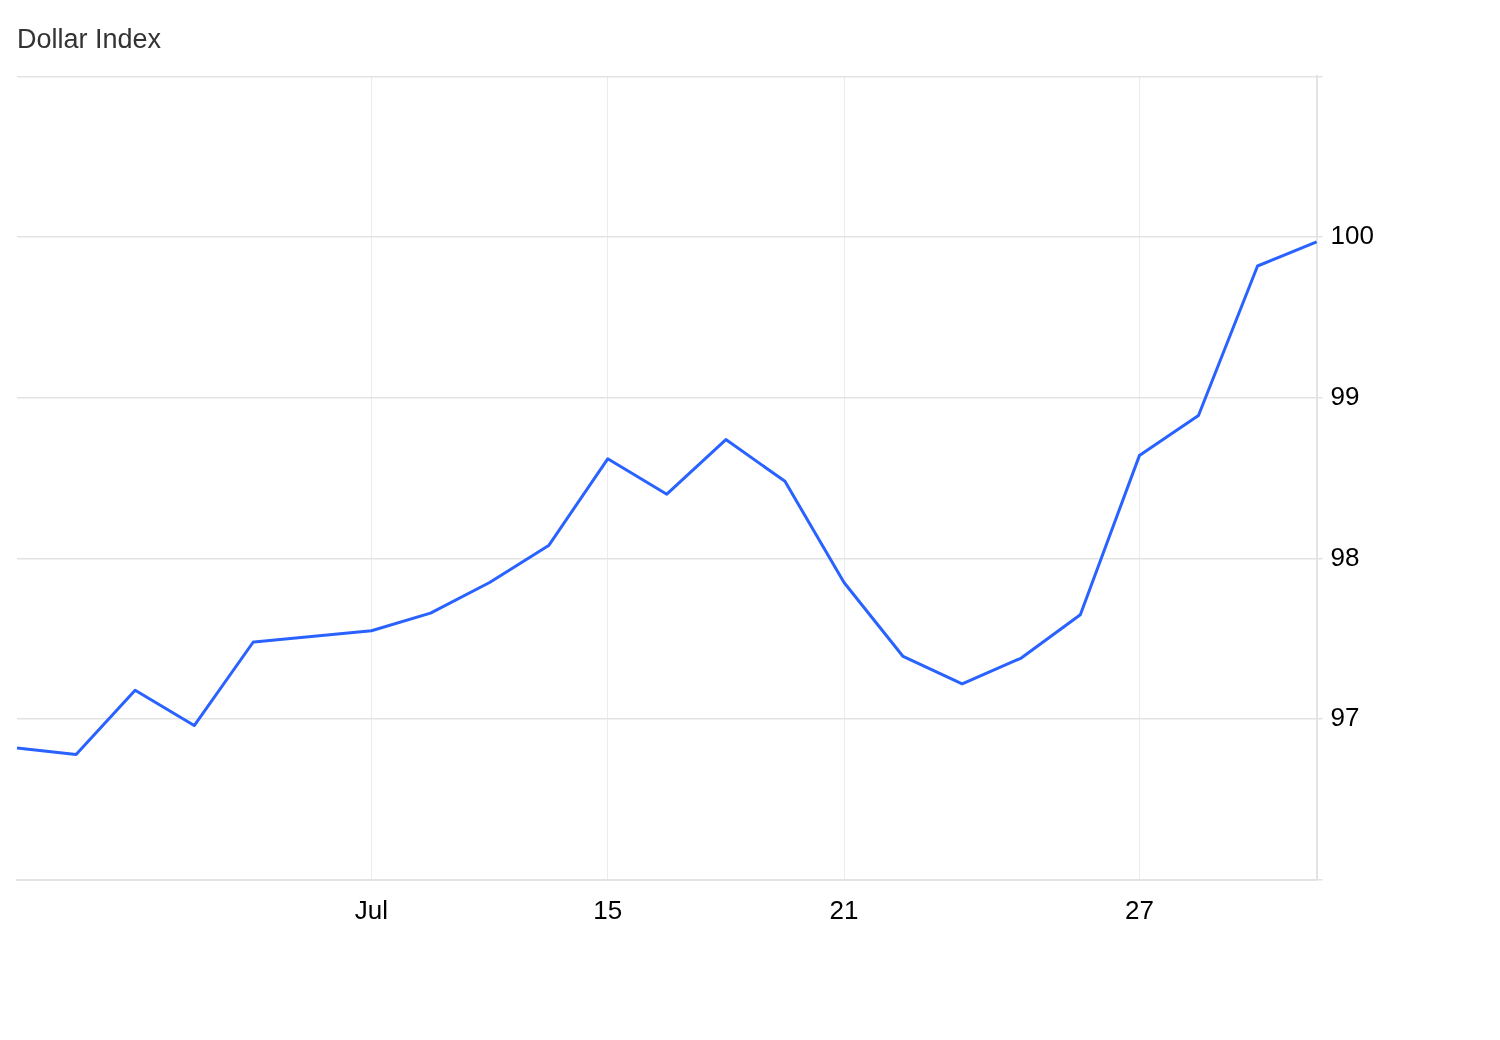 This screenshot has height=1040, width=1500. Describe the element at coordinates (1345, 717) in the screenshot. I see `y-tick-label: 97` at that location.